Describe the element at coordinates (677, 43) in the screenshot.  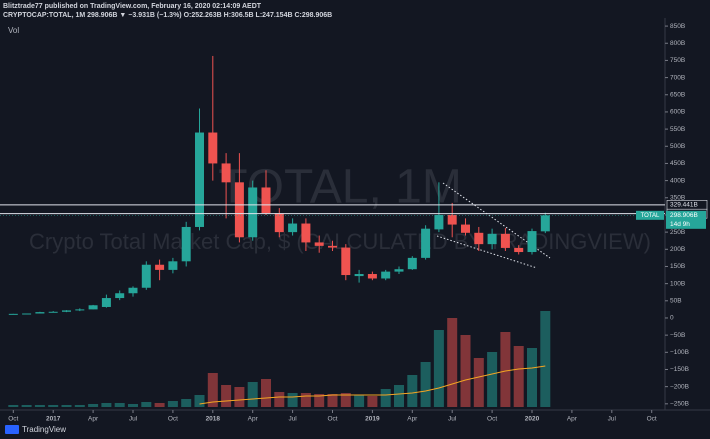
I see `y-tick-label: 800B` at that location.